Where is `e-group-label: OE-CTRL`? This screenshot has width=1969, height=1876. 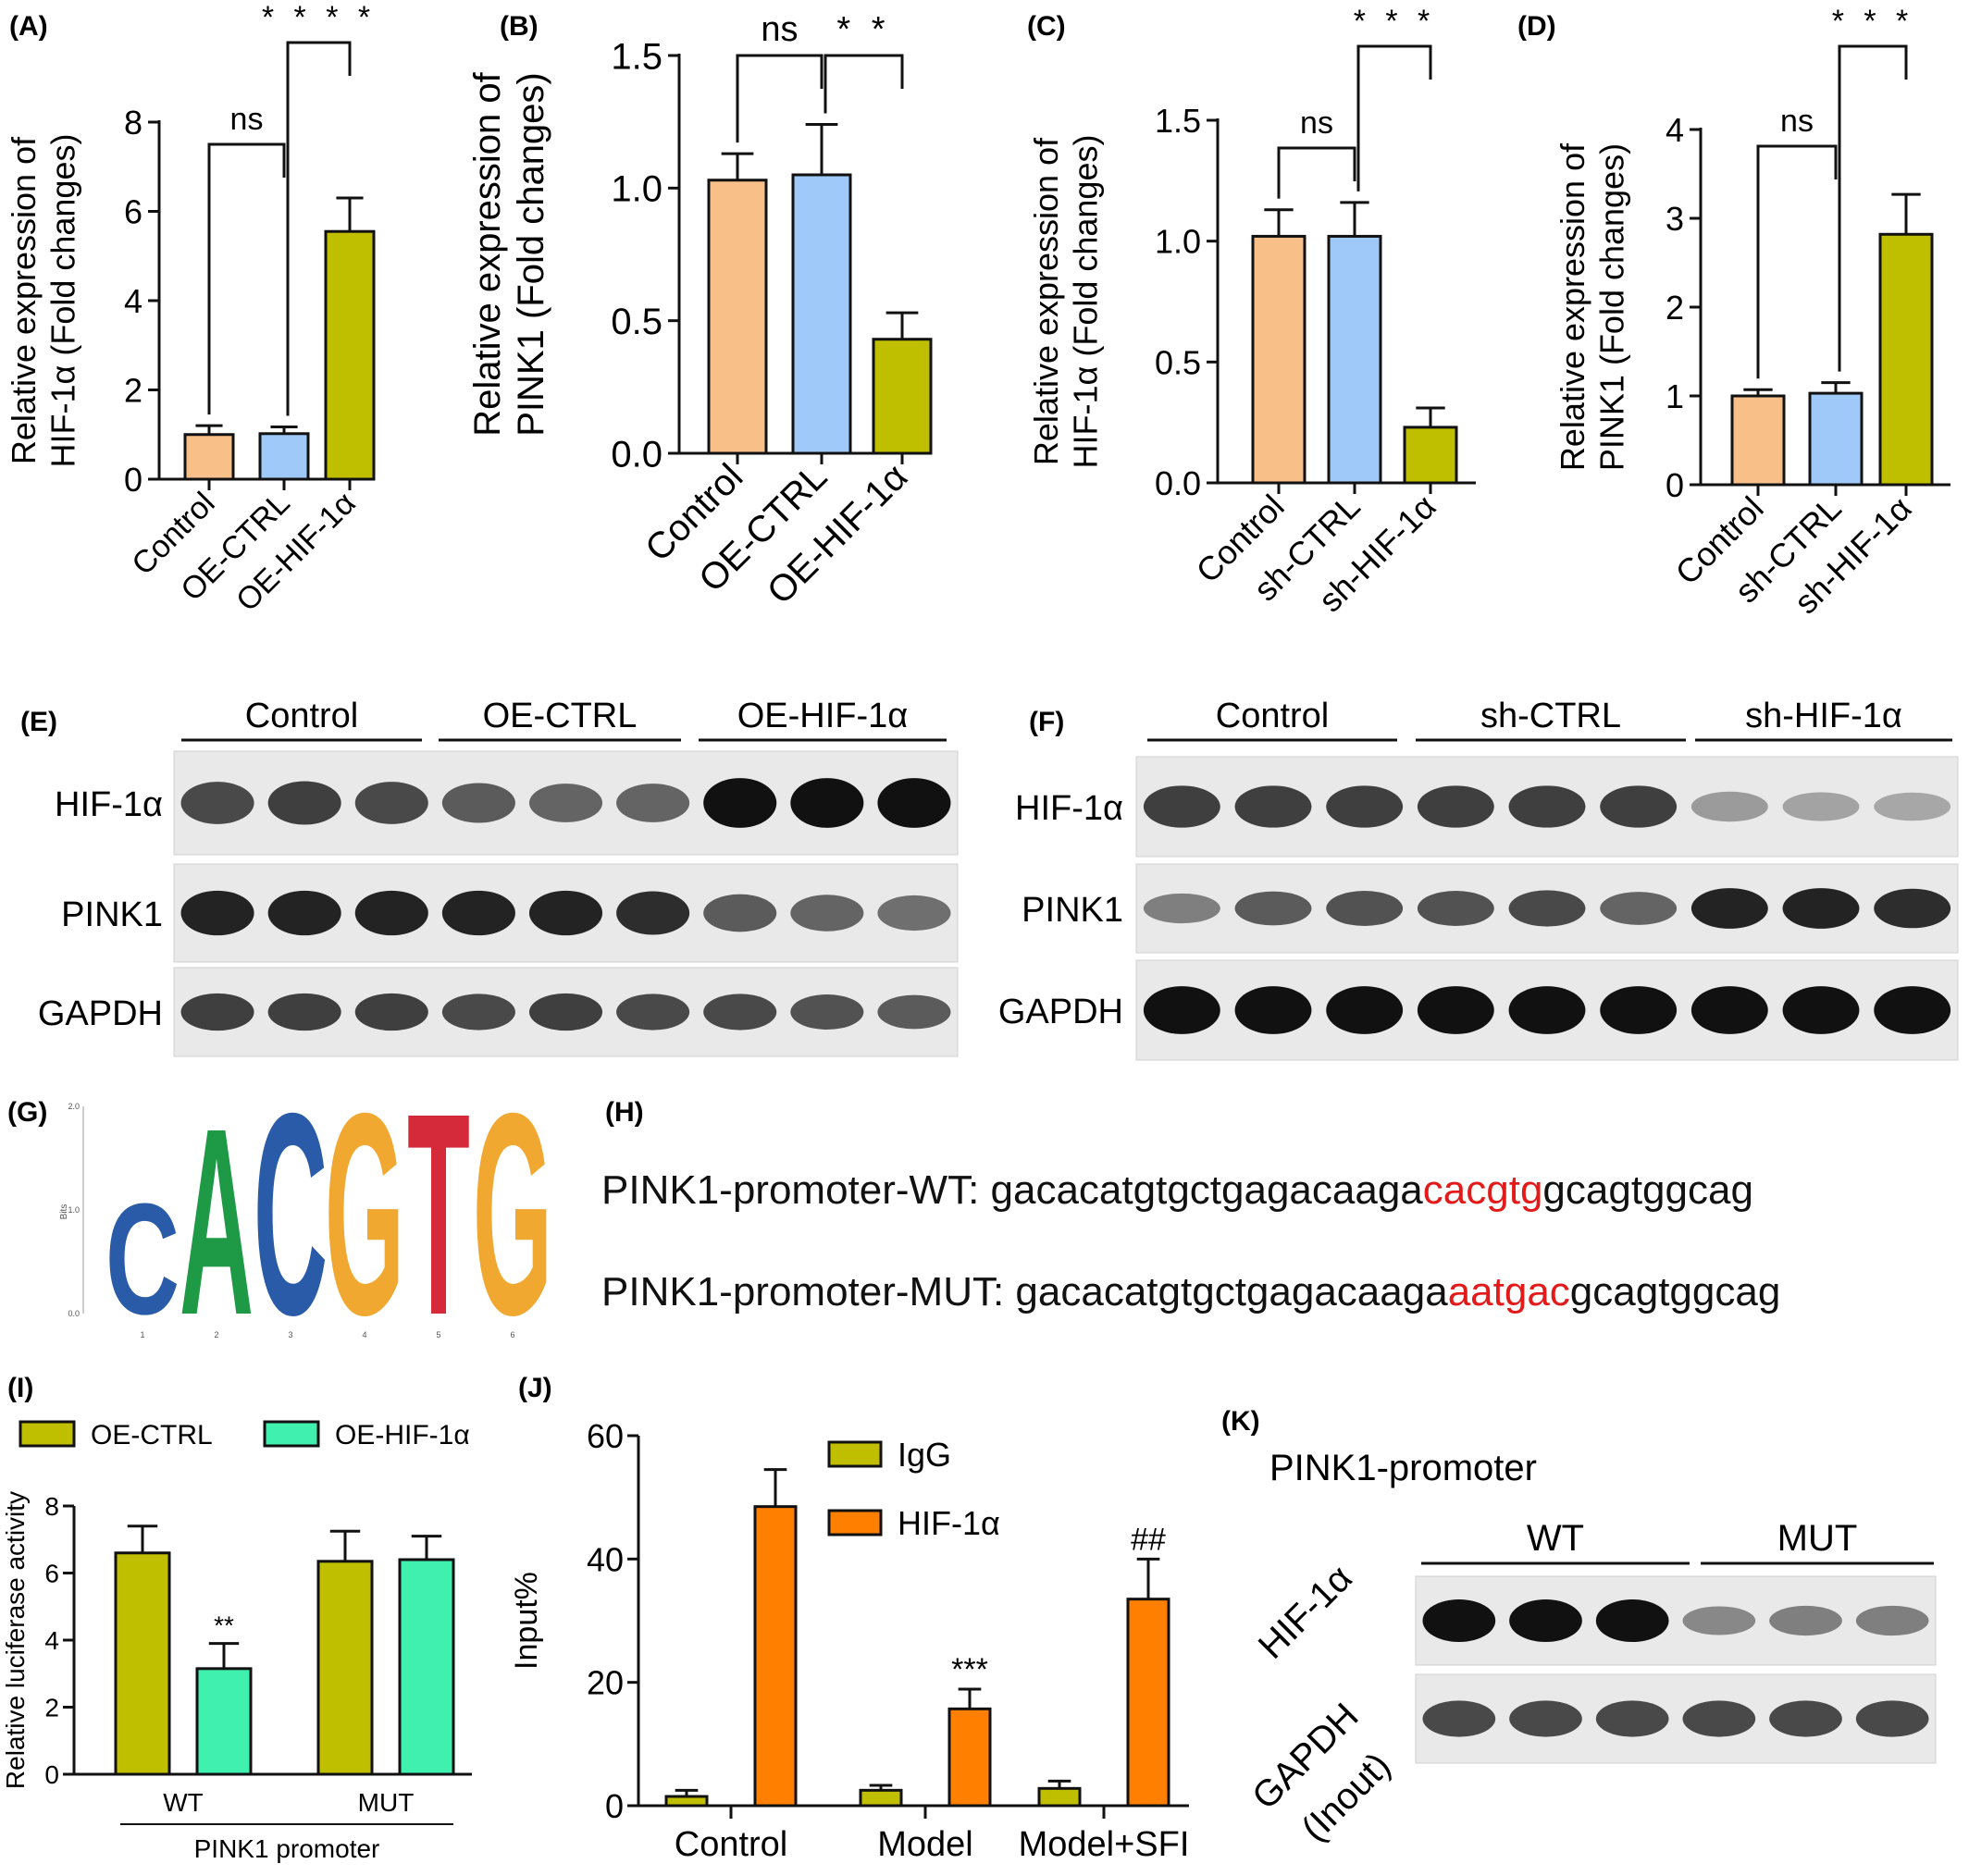 e-group-label: OE-CTRL is located at coordinates (560, 716).